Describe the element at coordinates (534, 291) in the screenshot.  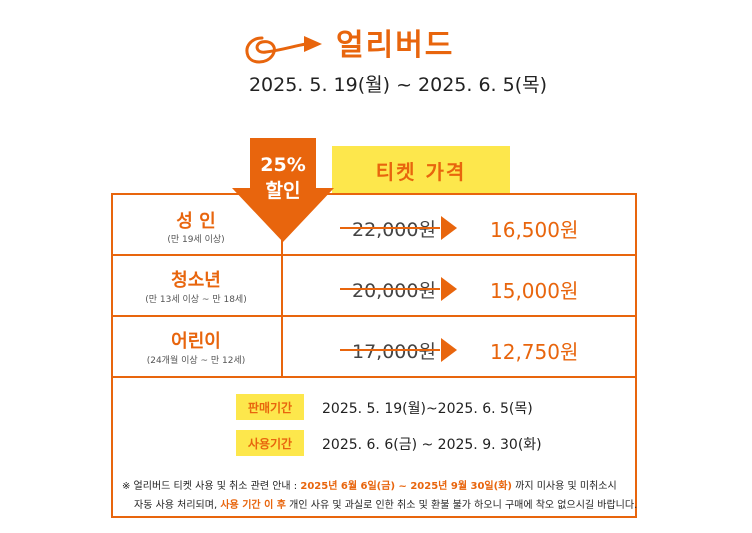
I see `youth-discount-price: 15,000원` at that location.